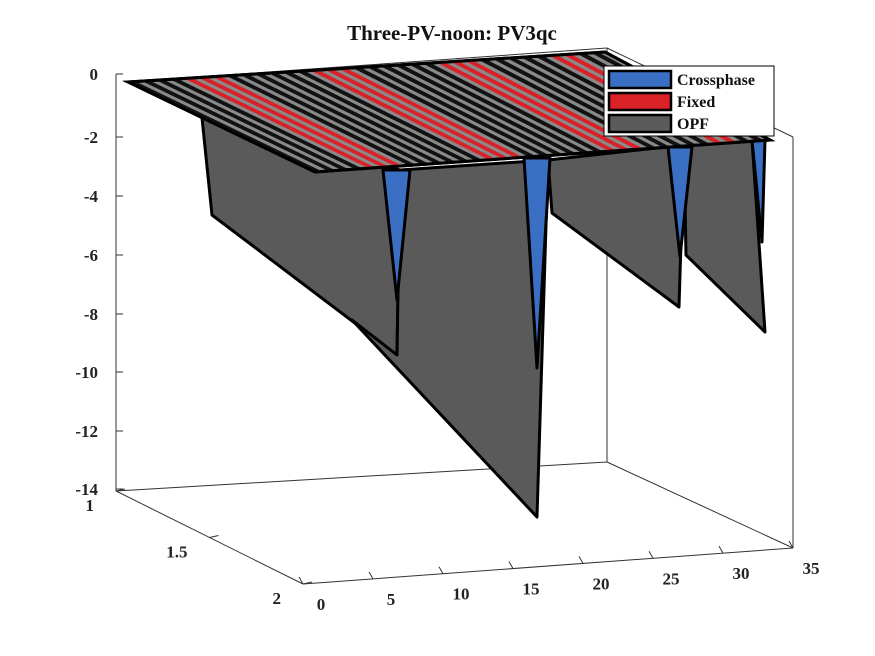 This screenshot has height=656, width=875. What do you see at coordinates (640, 123) in the screenshot?
I see `legend-swatch-opf` at bounding box center [640, 123].